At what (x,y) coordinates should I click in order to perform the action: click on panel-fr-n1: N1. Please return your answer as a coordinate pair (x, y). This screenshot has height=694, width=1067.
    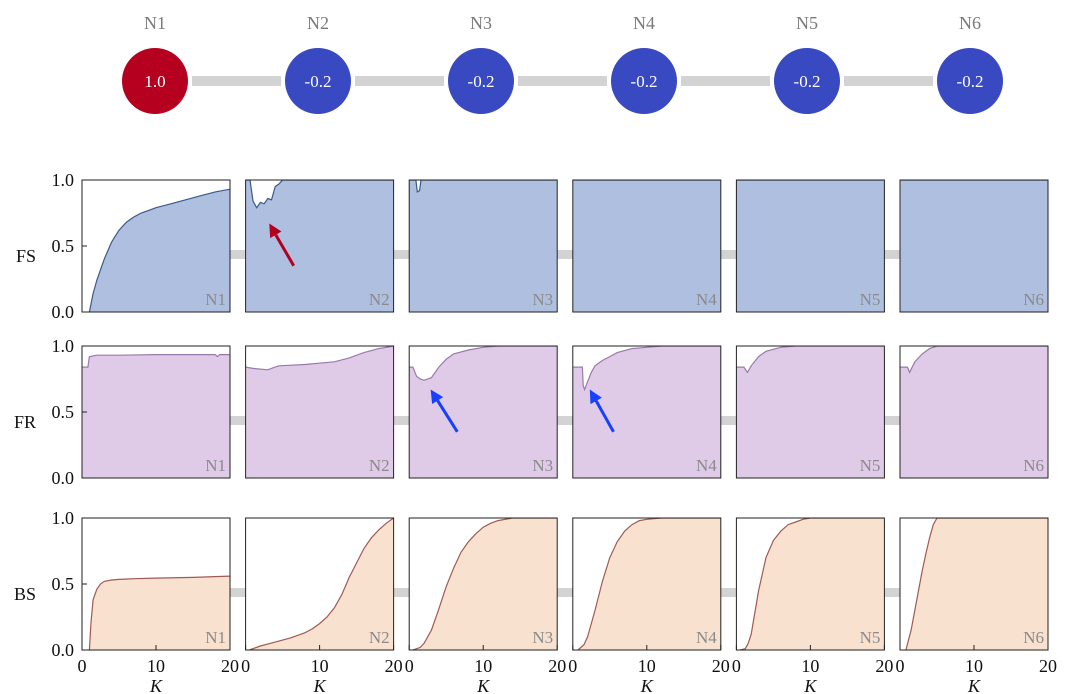
    Looking at the image, I should click on (156, 412).